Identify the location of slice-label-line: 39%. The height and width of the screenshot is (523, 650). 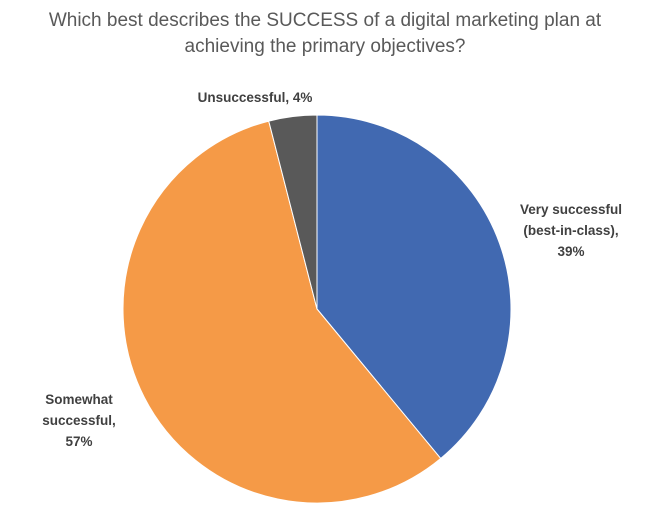
(570, 251).